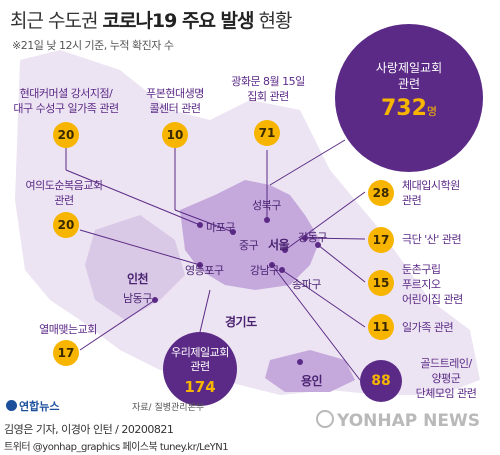 This screenshot has width=500, height=455. Describe the element at coordinates (200, 387) in the screenshot. I see `cluster-count-woori: 174` at that location.